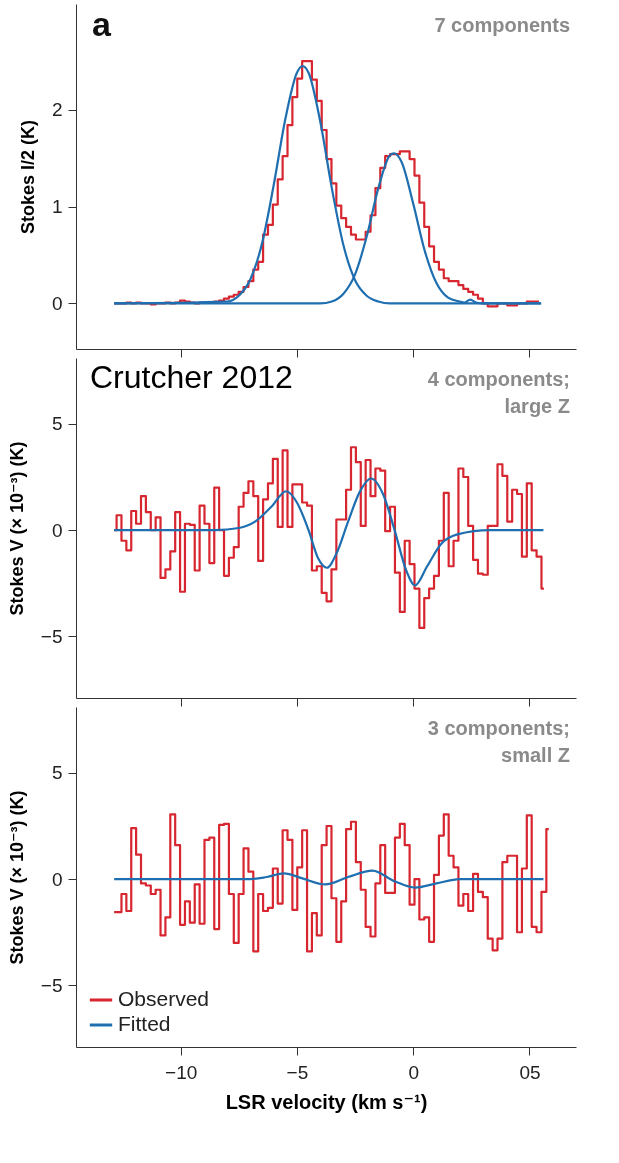  What do you see at coordinates (413, 1072) in the screenshot?
I see `x-tick-label: 0` at bounding box center [413, 1072].